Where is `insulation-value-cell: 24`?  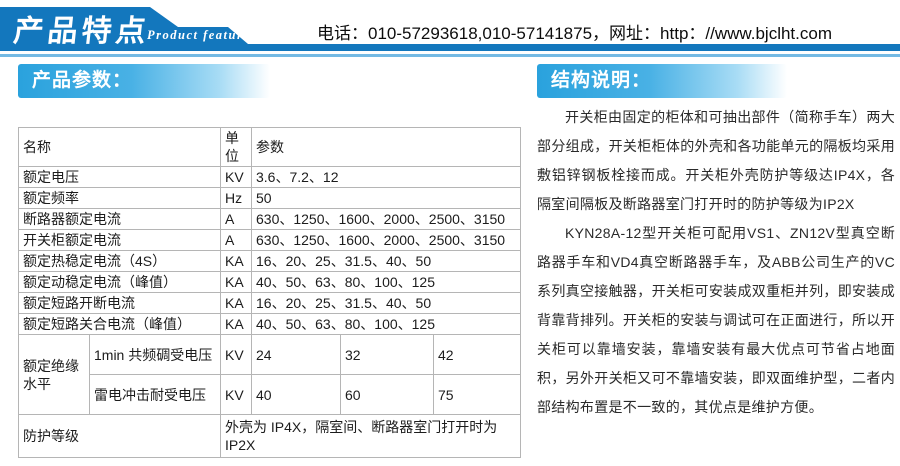 insulation-value-cell: 24 is located at coordinates (296, 354).